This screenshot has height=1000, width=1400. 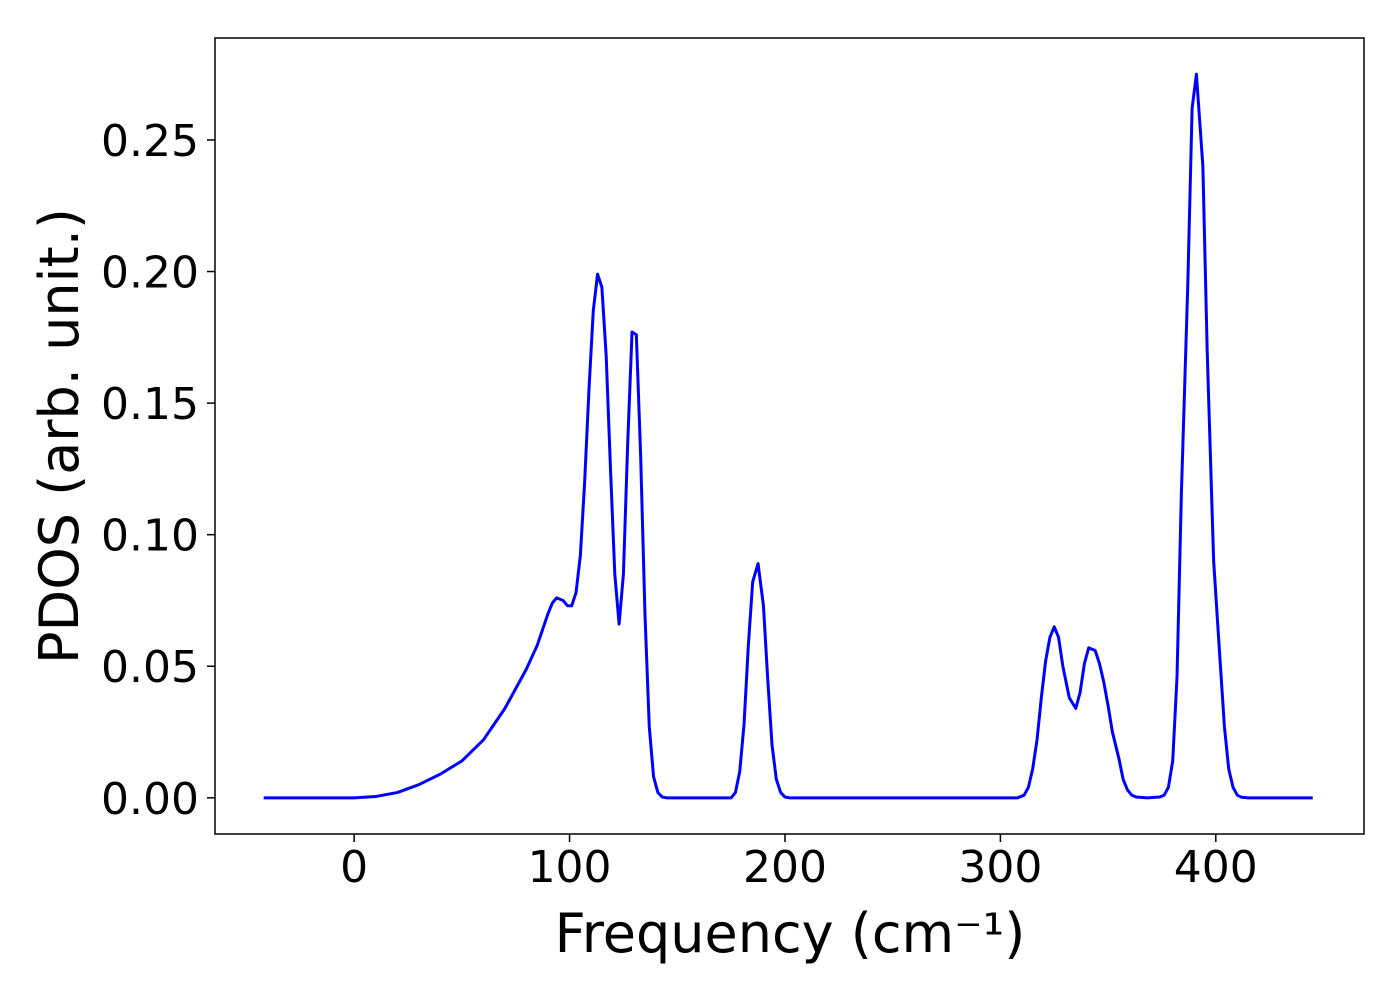 What do you see at coordinates (150, 799) in the screenshot?
I see `y-tick-label: 0.00` at bounding box center [150, 799].